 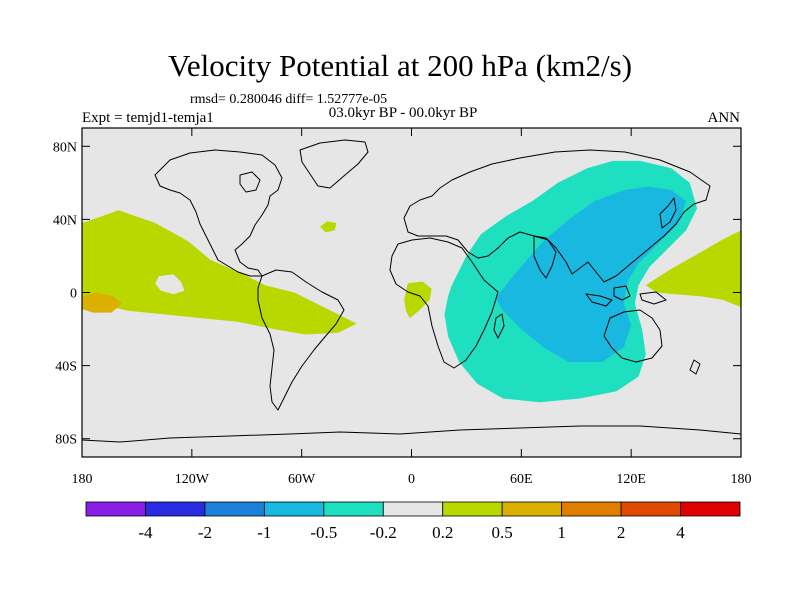 What do you see at coordinates (400, 65) in the screenshot?
I see `chart-title: Velocity Potential at 200 hPa (km2/s)` at bounding box center [400, 65].